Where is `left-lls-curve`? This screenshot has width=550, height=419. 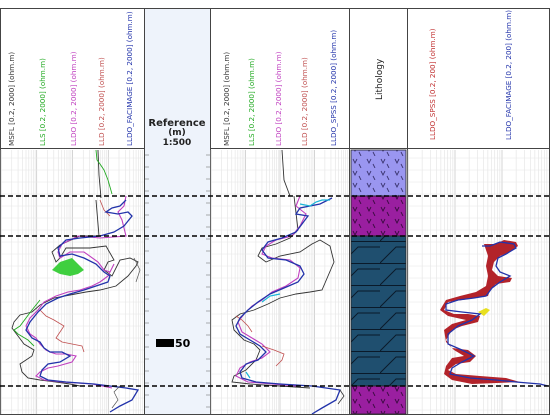 left-lls-curve is located at coordinates (63, 248).